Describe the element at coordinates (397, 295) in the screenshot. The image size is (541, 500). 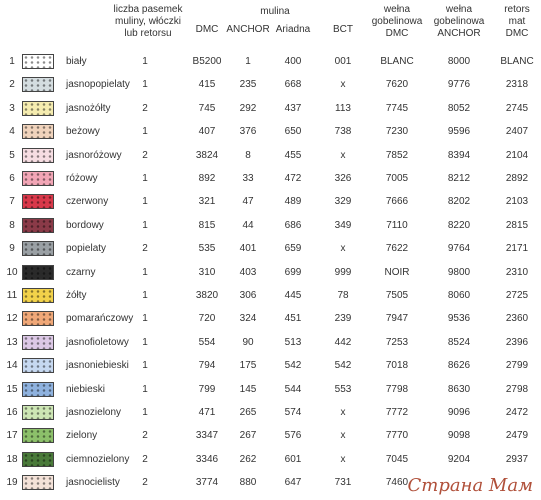
I see `code-cell: 7505` at that location.